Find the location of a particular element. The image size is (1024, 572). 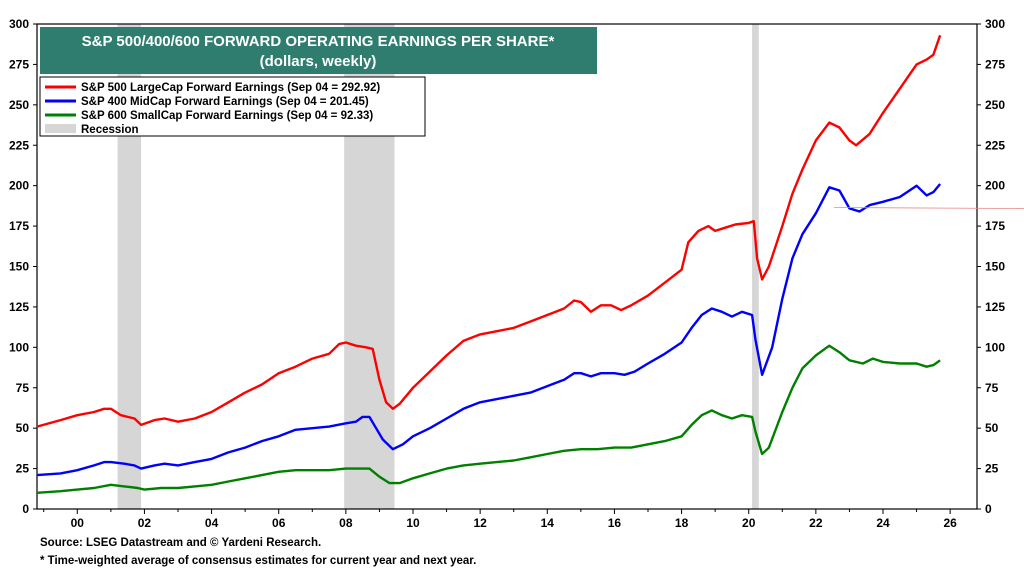

y-tick-label-left-50: 50 is located at coordinates (23, 428).